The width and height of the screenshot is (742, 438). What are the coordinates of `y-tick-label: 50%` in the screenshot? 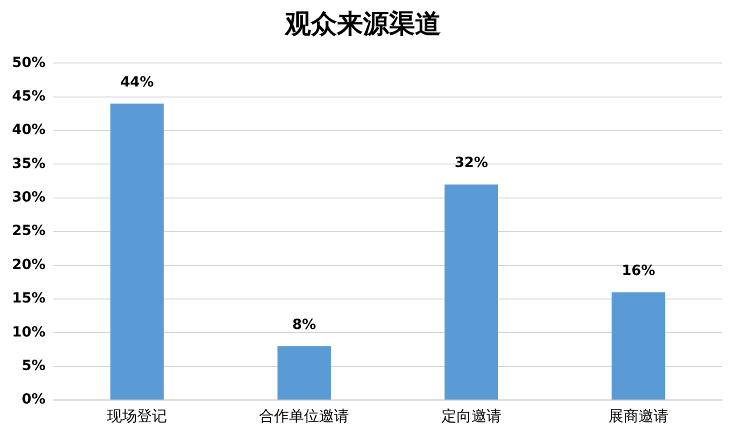 It's located at (29, 62).